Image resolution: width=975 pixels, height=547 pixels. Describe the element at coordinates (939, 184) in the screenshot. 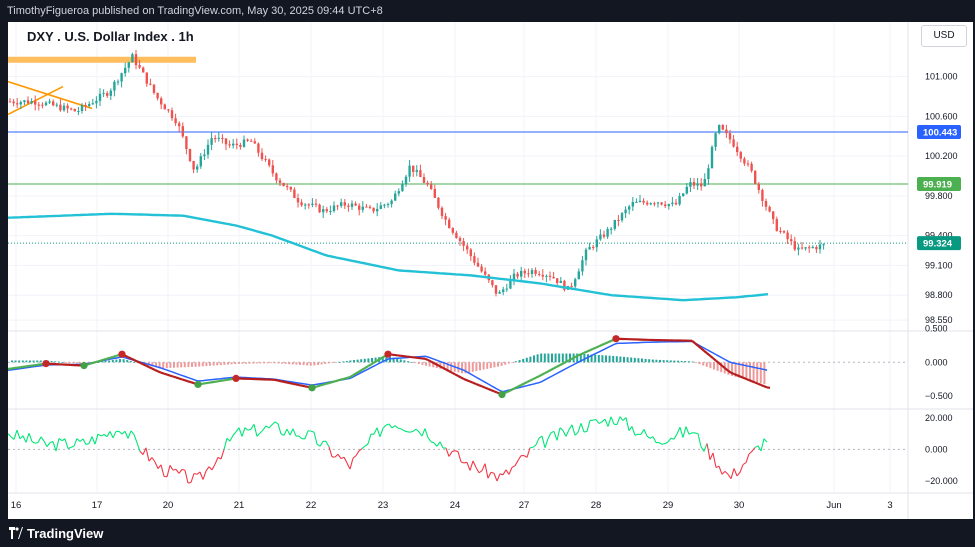

I see `price-level-tag` at that location.